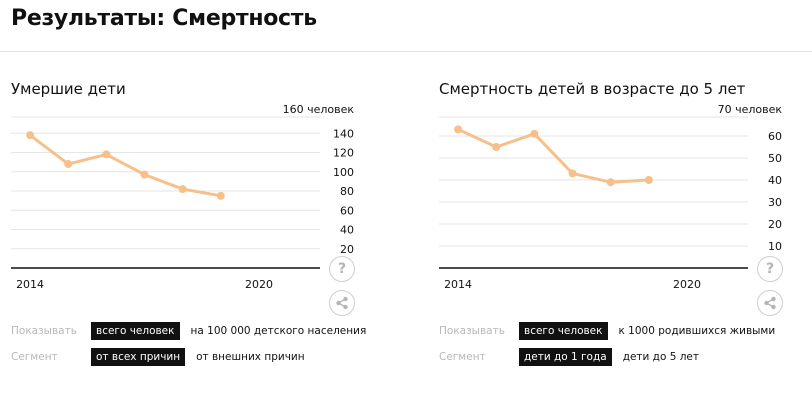 The image size is (812, 403). Describe the element at coordinates (250, 357) in the screenshot. I see `segment-option-external-causes: от внешних причин` at that location.